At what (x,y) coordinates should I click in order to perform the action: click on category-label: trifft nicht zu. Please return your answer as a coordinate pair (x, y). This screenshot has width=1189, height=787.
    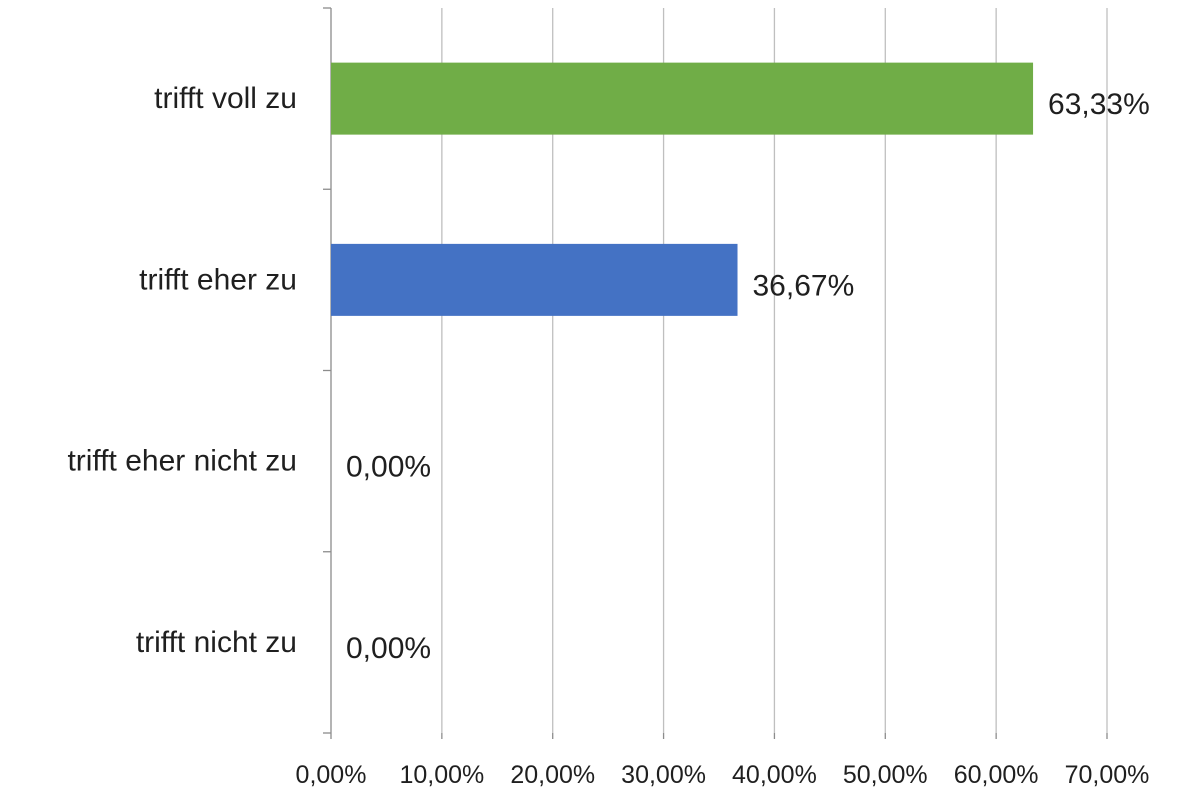
    Looking at the image, I should click on (216, 642).